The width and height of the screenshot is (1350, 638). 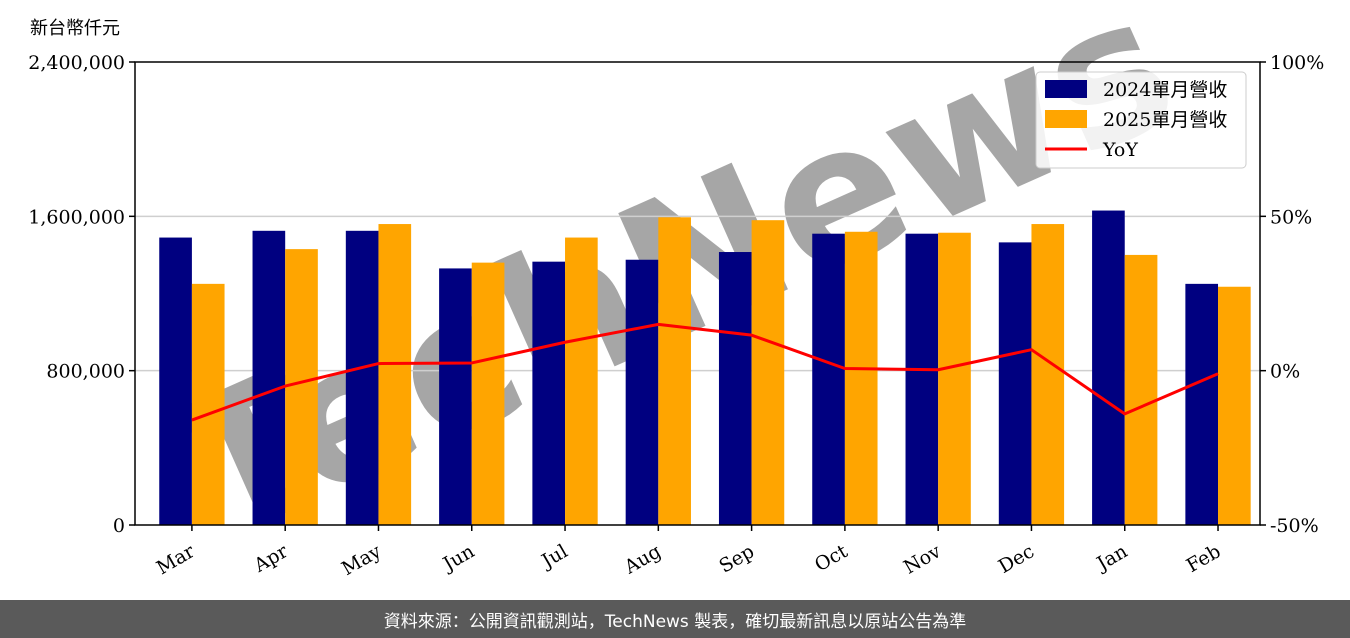 I want to click on bar-2025-aug, so click(x=674, y=371).